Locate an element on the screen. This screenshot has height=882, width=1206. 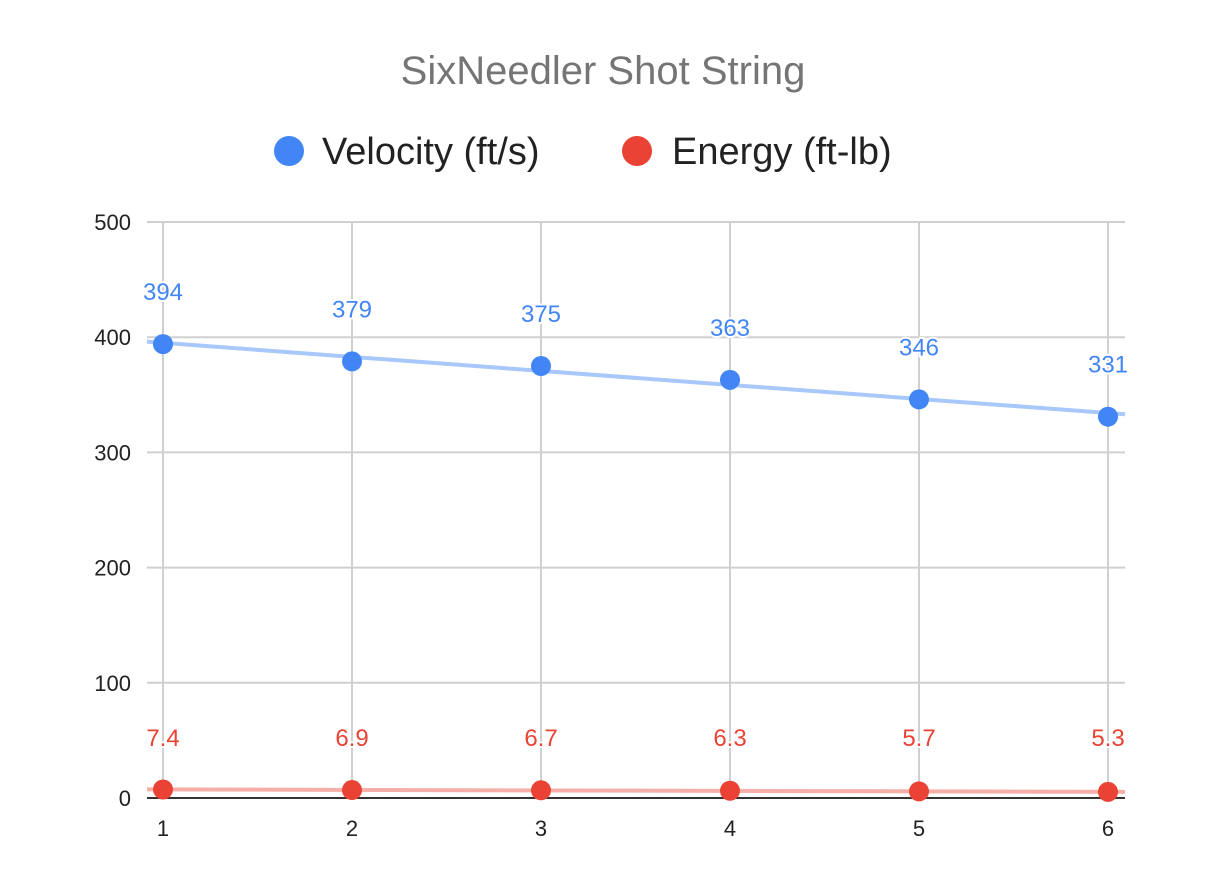
x-tick-label: 2 is located at coordinates (352, 828).